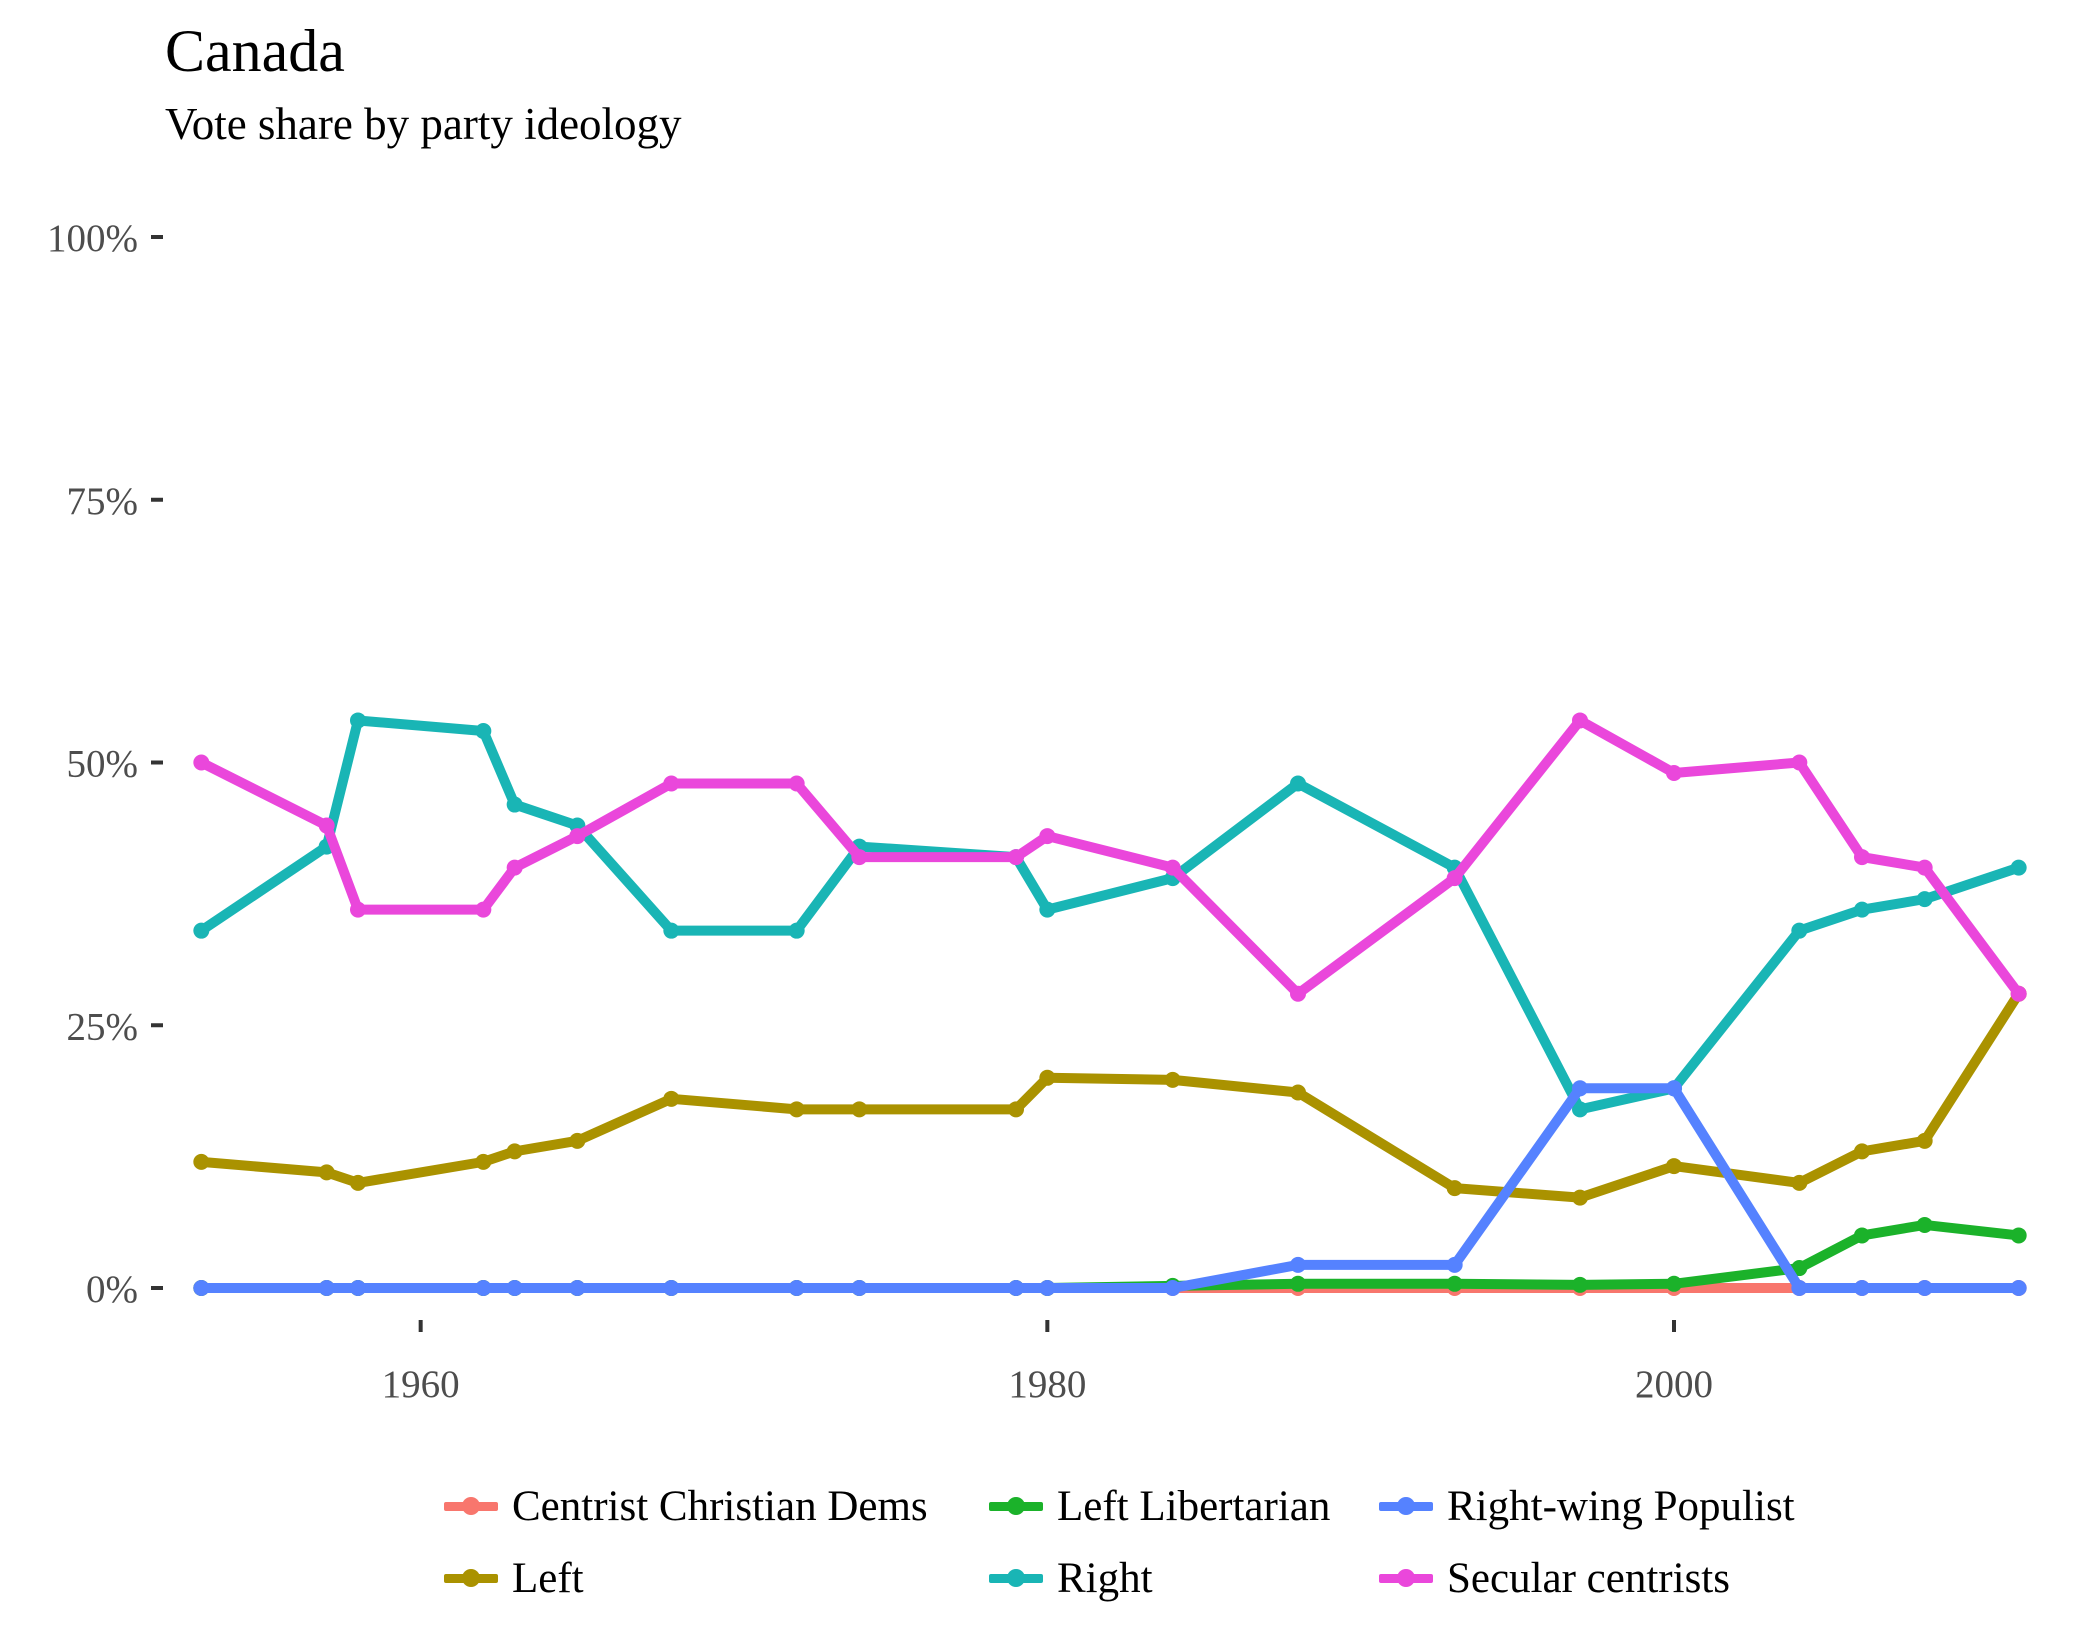 Image resolution: width=2100 pixels, height=1650 pixels. Describe the element at coordinates (92, 238) in the screenshot. I see `y-tick-label: 100%` at that location.